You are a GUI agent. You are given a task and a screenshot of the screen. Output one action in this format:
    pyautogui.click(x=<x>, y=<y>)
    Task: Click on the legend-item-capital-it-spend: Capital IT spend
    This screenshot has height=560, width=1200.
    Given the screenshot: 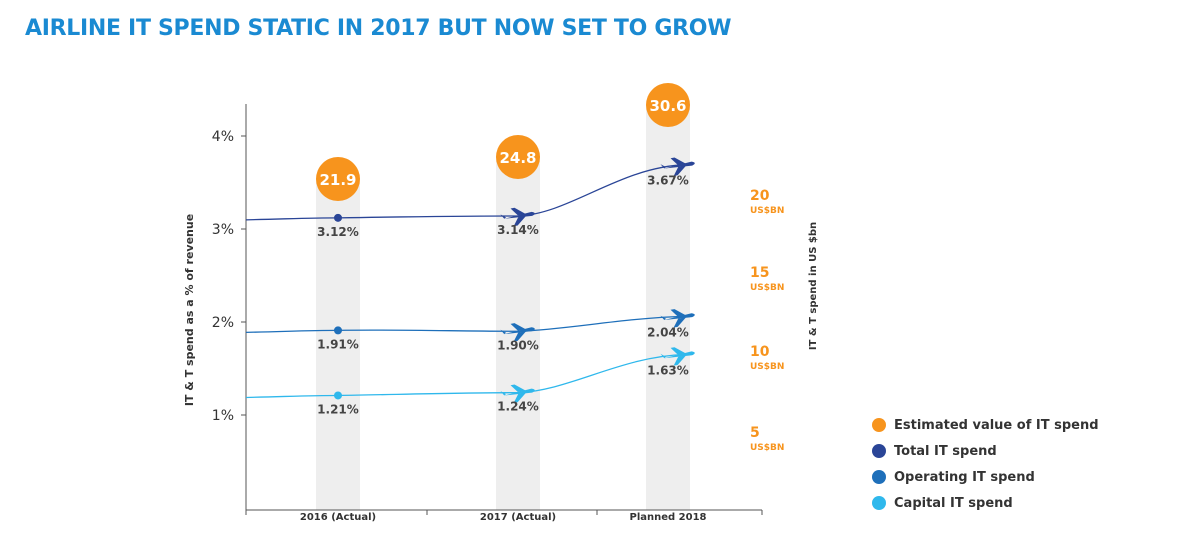 What is the action you would take?
    pyautogui.click(x=985, y=503)
    